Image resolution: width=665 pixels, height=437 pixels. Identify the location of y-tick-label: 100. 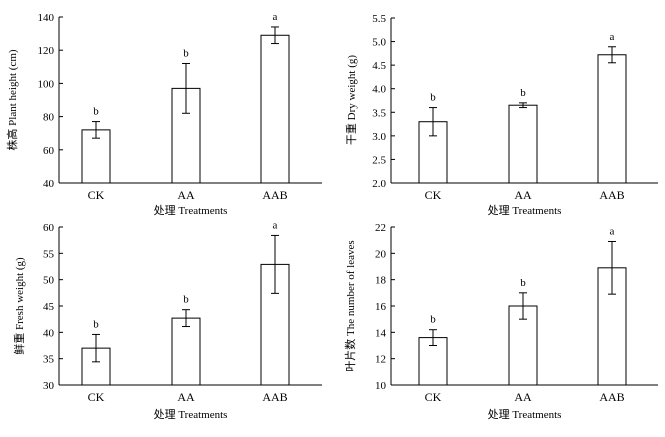
(46, 84).